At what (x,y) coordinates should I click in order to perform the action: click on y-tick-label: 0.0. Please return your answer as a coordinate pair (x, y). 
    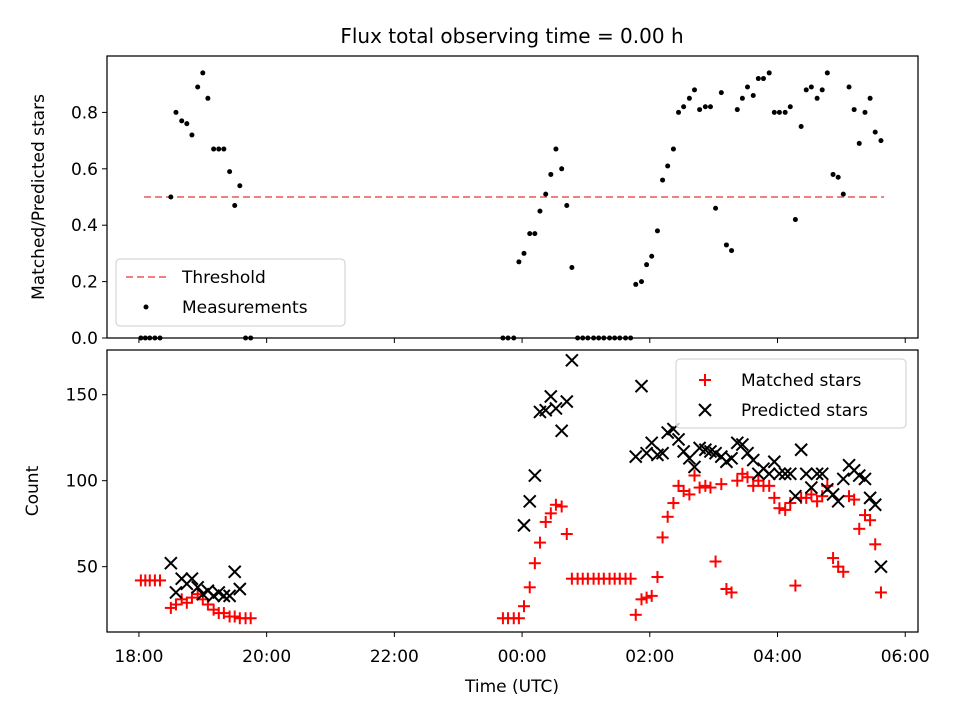
    Looking at the image, I should click on (84, 339).